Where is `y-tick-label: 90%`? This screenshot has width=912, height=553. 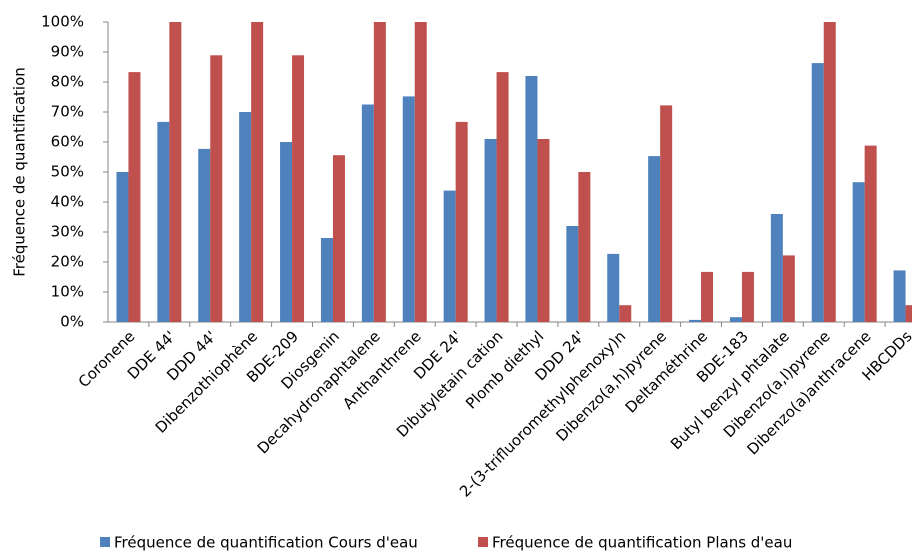 y-tick-label: 90% is located at coordinates (67, 52).